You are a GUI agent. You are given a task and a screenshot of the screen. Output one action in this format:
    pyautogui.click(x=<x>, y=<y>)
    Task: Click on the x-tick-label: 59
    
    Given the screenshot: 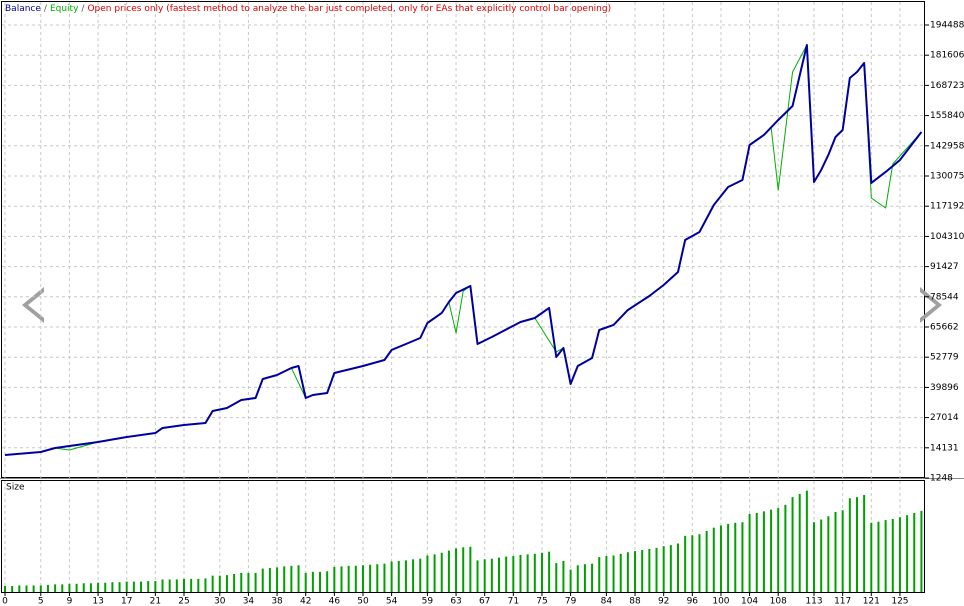 What is the action you would take?
    pyautogui.click(x=428, y=601)
    